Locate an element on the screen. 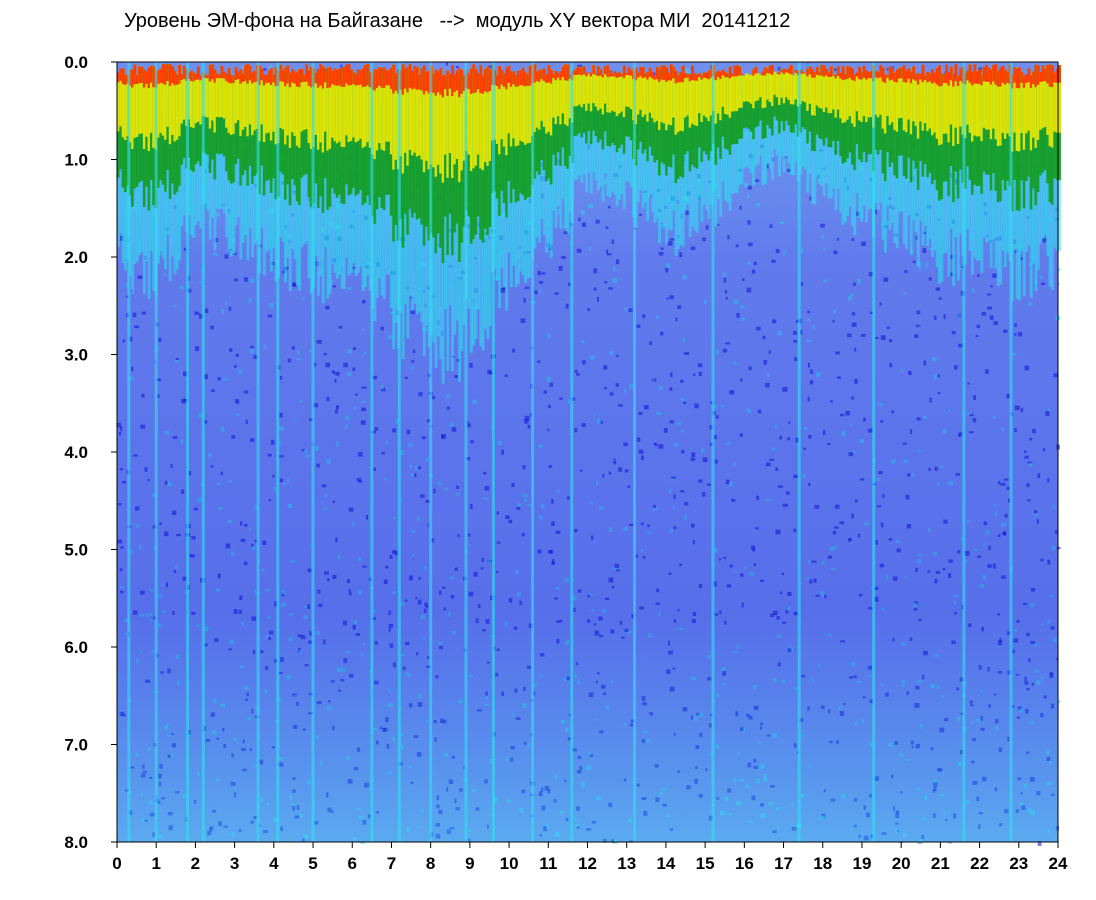 The height and width of the screenshot is (900, 1096). vertical-streak is located at coordinates (634, 452).